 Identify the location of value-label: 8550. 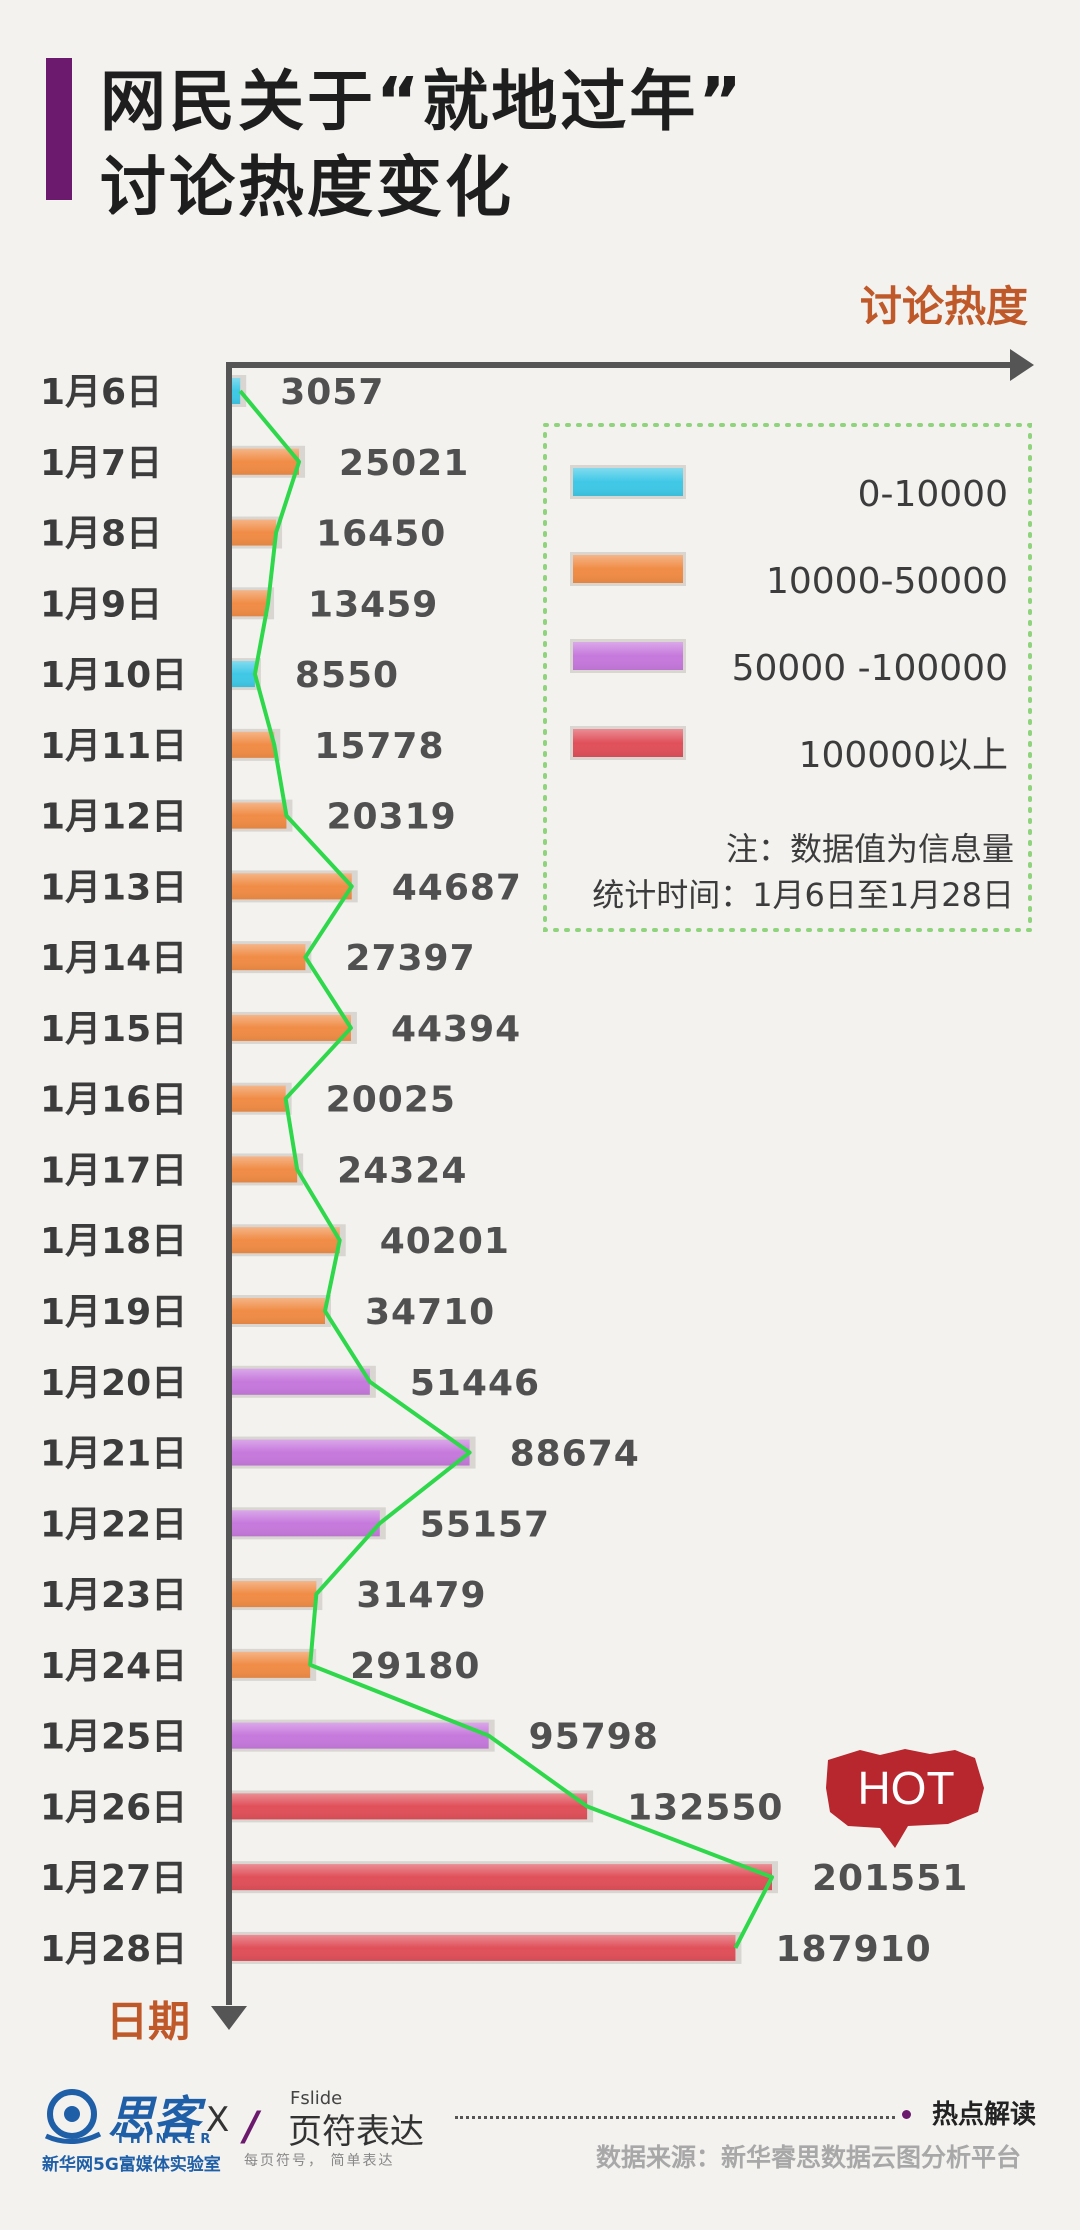
(347, 675).